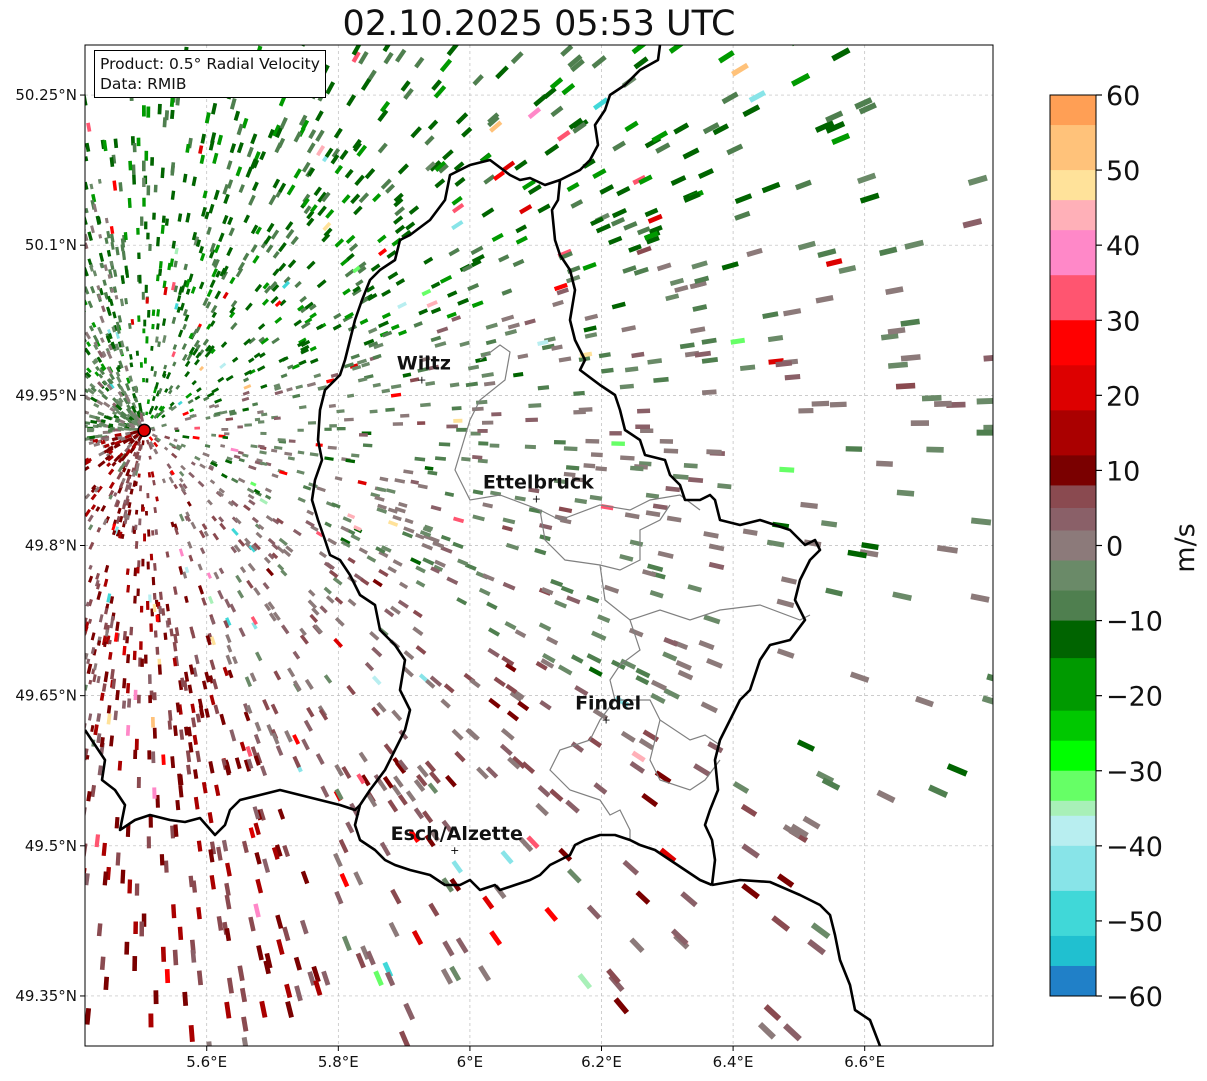 The image size is (1207, 1081). I want to click on colorbar-tick-label: 10, so click(1123, 471).